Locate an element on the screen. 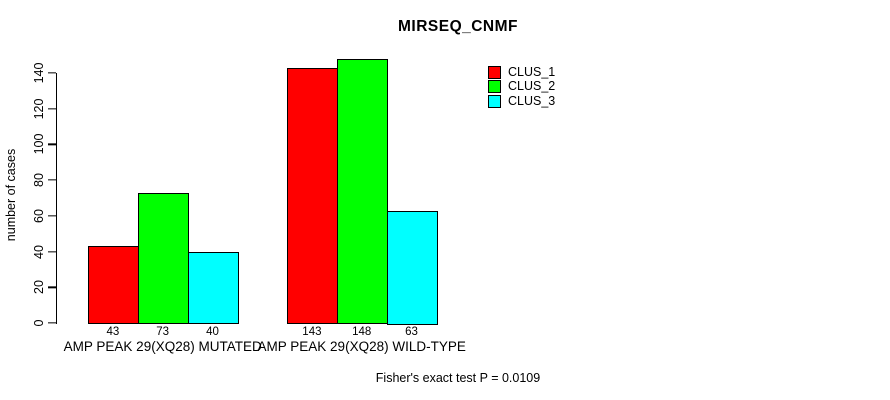 The image size is (890, 400). bar-clus_2-group1 is located at coordinates (163, 258).